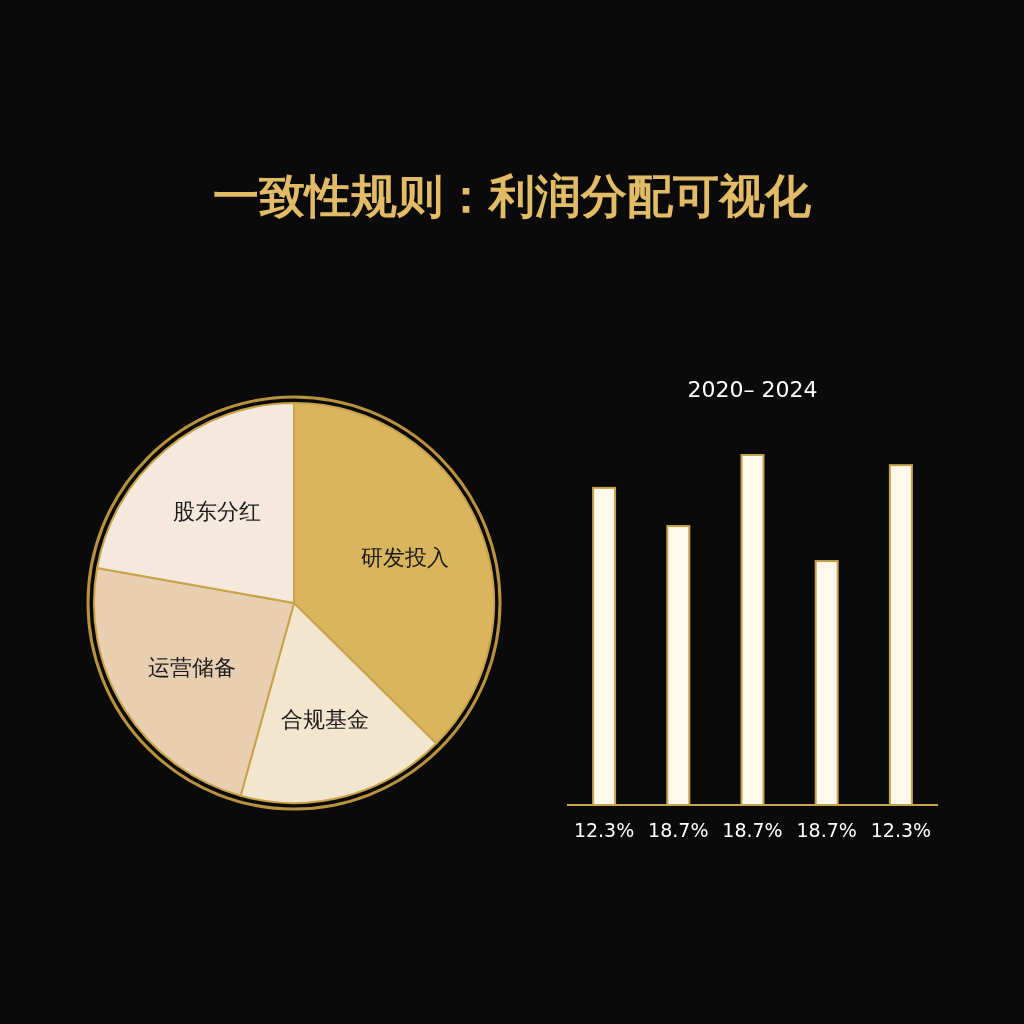  Describe the element at coordinates (512, 196) in the screenshot. I see `chart-title: 一致性规则：利润分配可视化` at that location.